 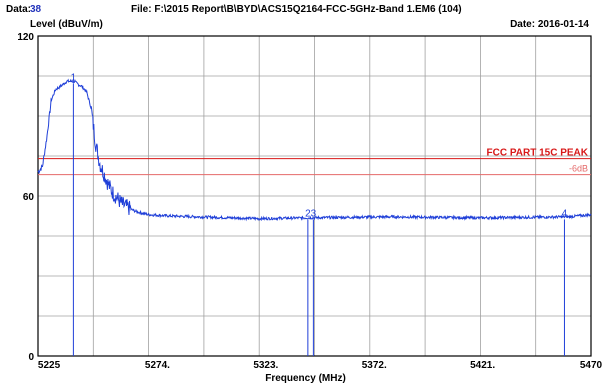 I want to click on x-ticks: 5225 5274. 5323. 5372. 5421. 5470, so click(x=320, y=365).